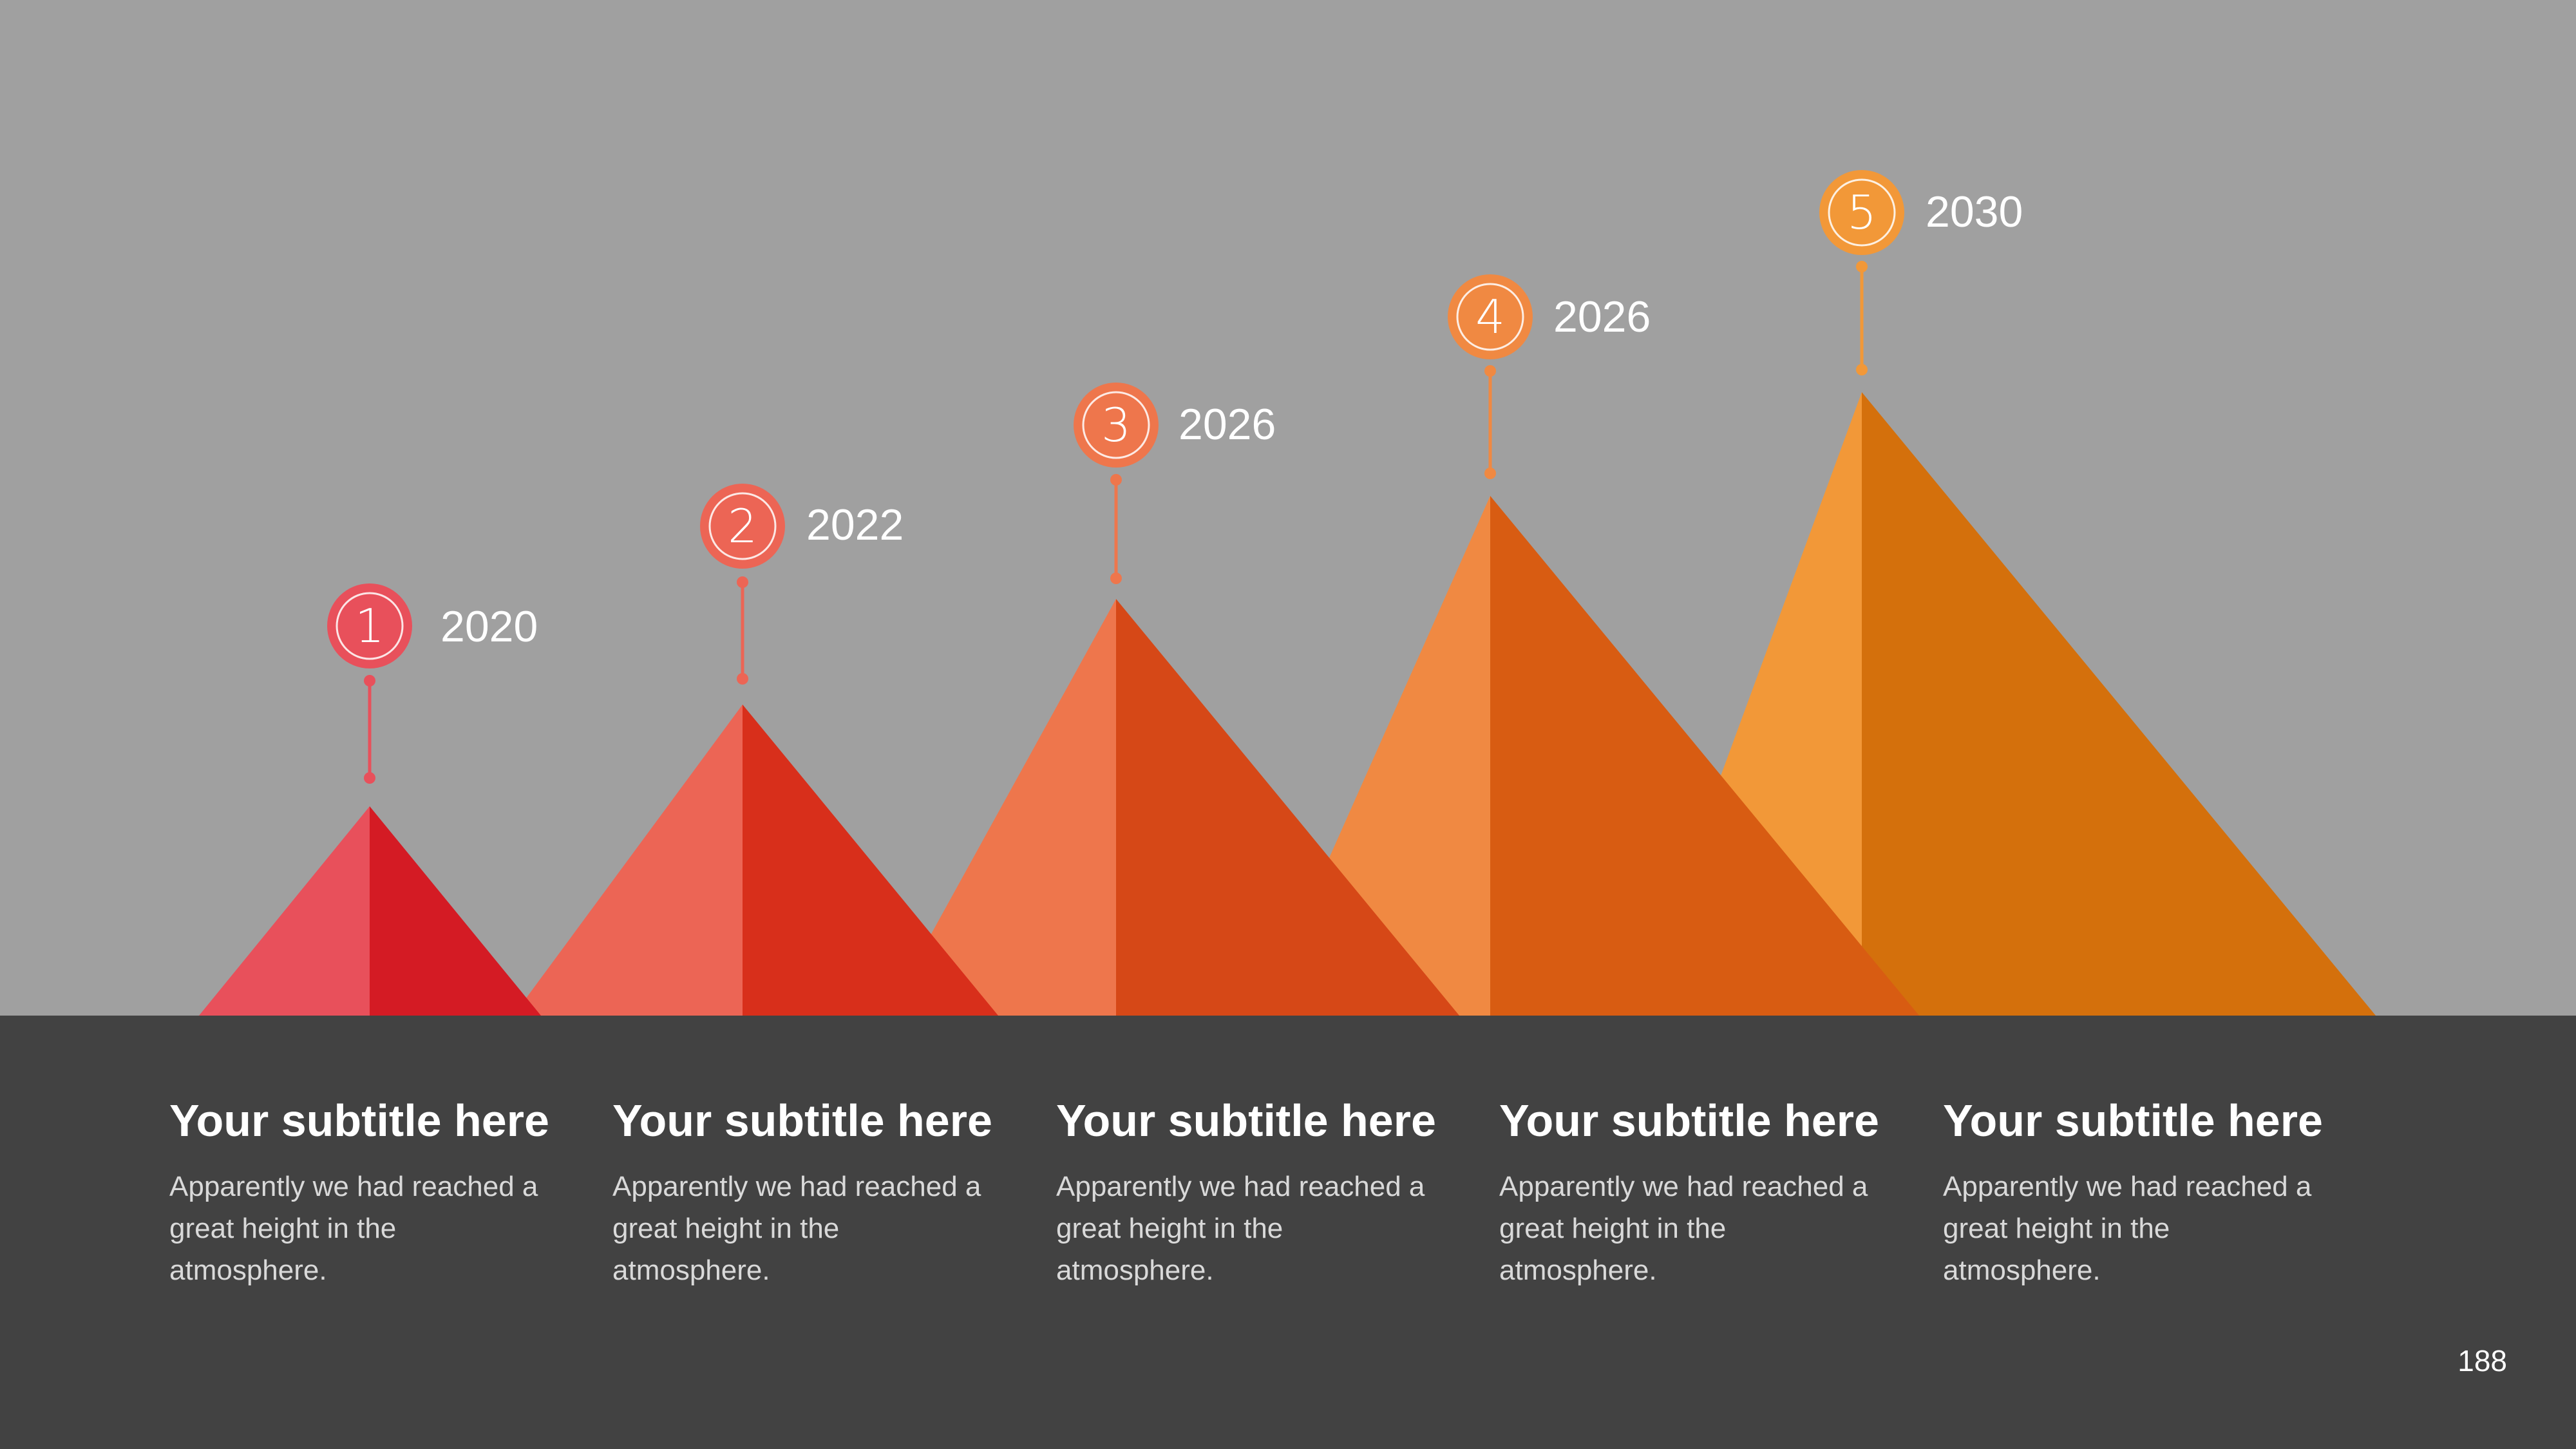 The image size is (2576, 1449). Describe the element at coordinates (489, 626) in the screenshot. I see `year-label-1: 2020` at that location.